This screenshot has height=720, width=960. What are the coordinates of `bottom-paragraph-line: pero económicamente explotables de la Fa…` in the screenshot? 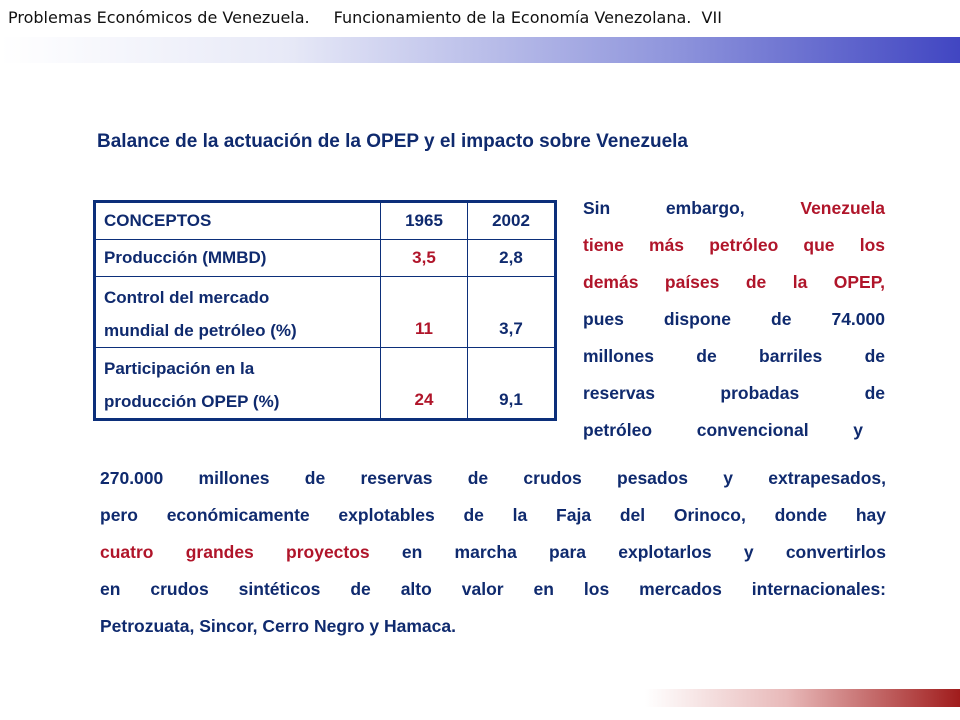 It's located at (493, 515).